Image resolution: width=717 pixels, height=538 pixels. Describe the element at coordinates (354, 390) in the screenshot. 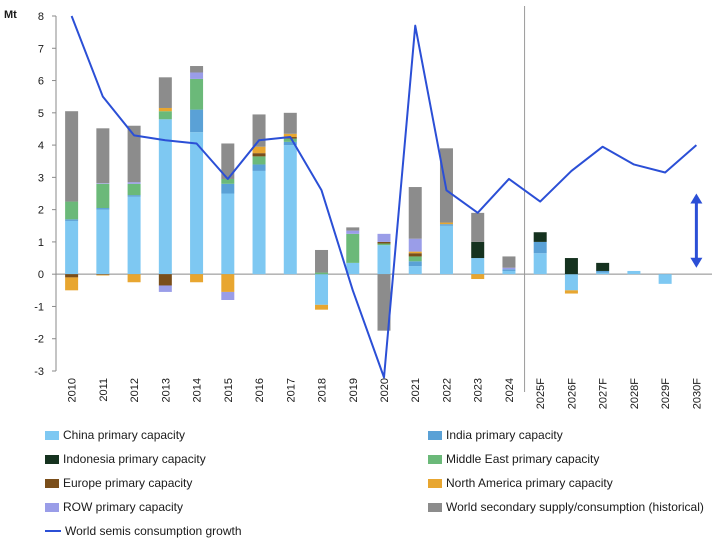

I see `x-tick-label: 2019` at that location.